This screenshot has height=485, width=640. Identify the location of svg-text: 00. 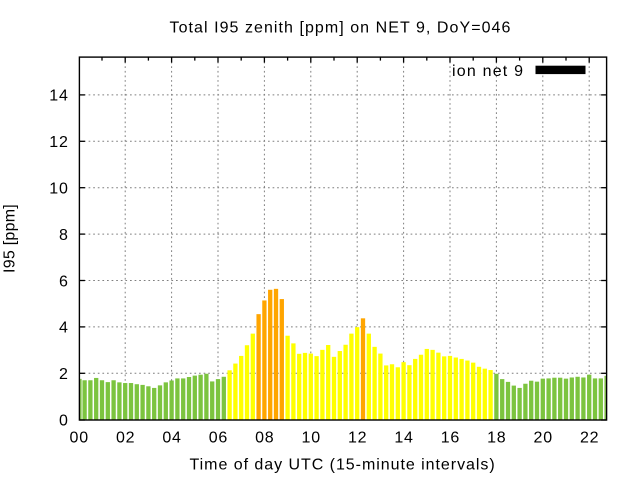
(79, 438).